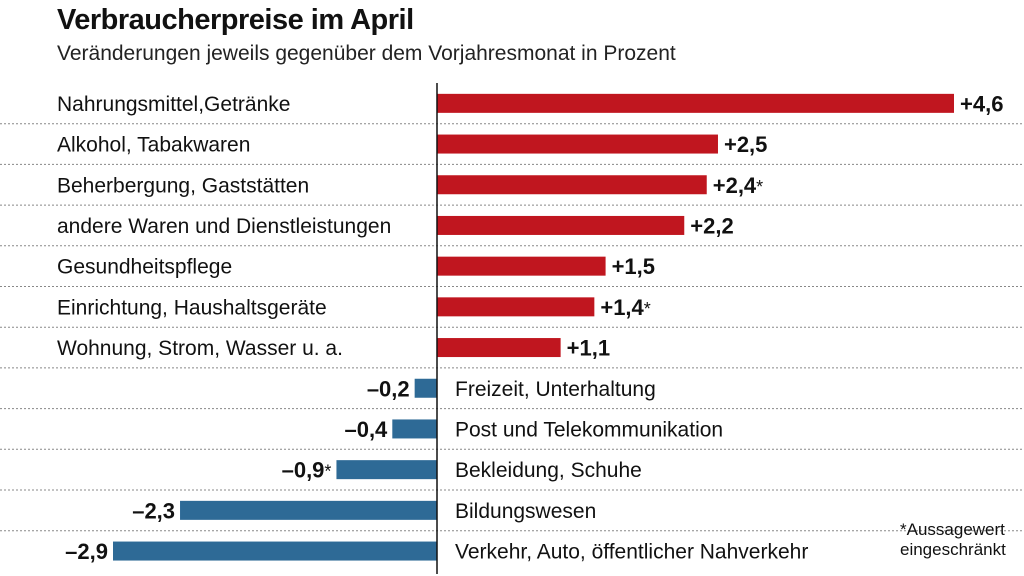  Describe the element at coordinates (235, 20) in the screenshot. I see `chart-title: Verbraucherpreise im April` at that location.